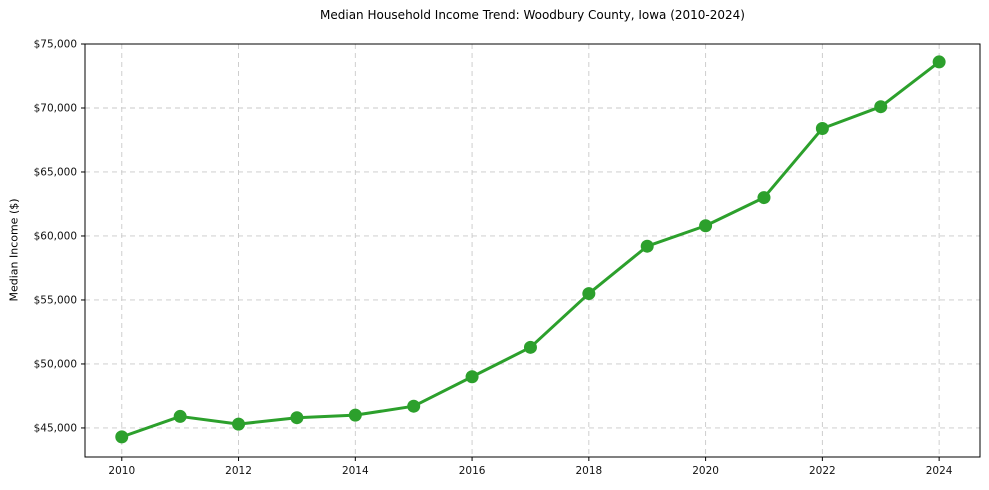 The height and width of the screenshot is (490, 989). What do you see at coordinates (355, 471) in the screenshot?
I see `x-tick-label: 2014` at bounding box center [355, 471].